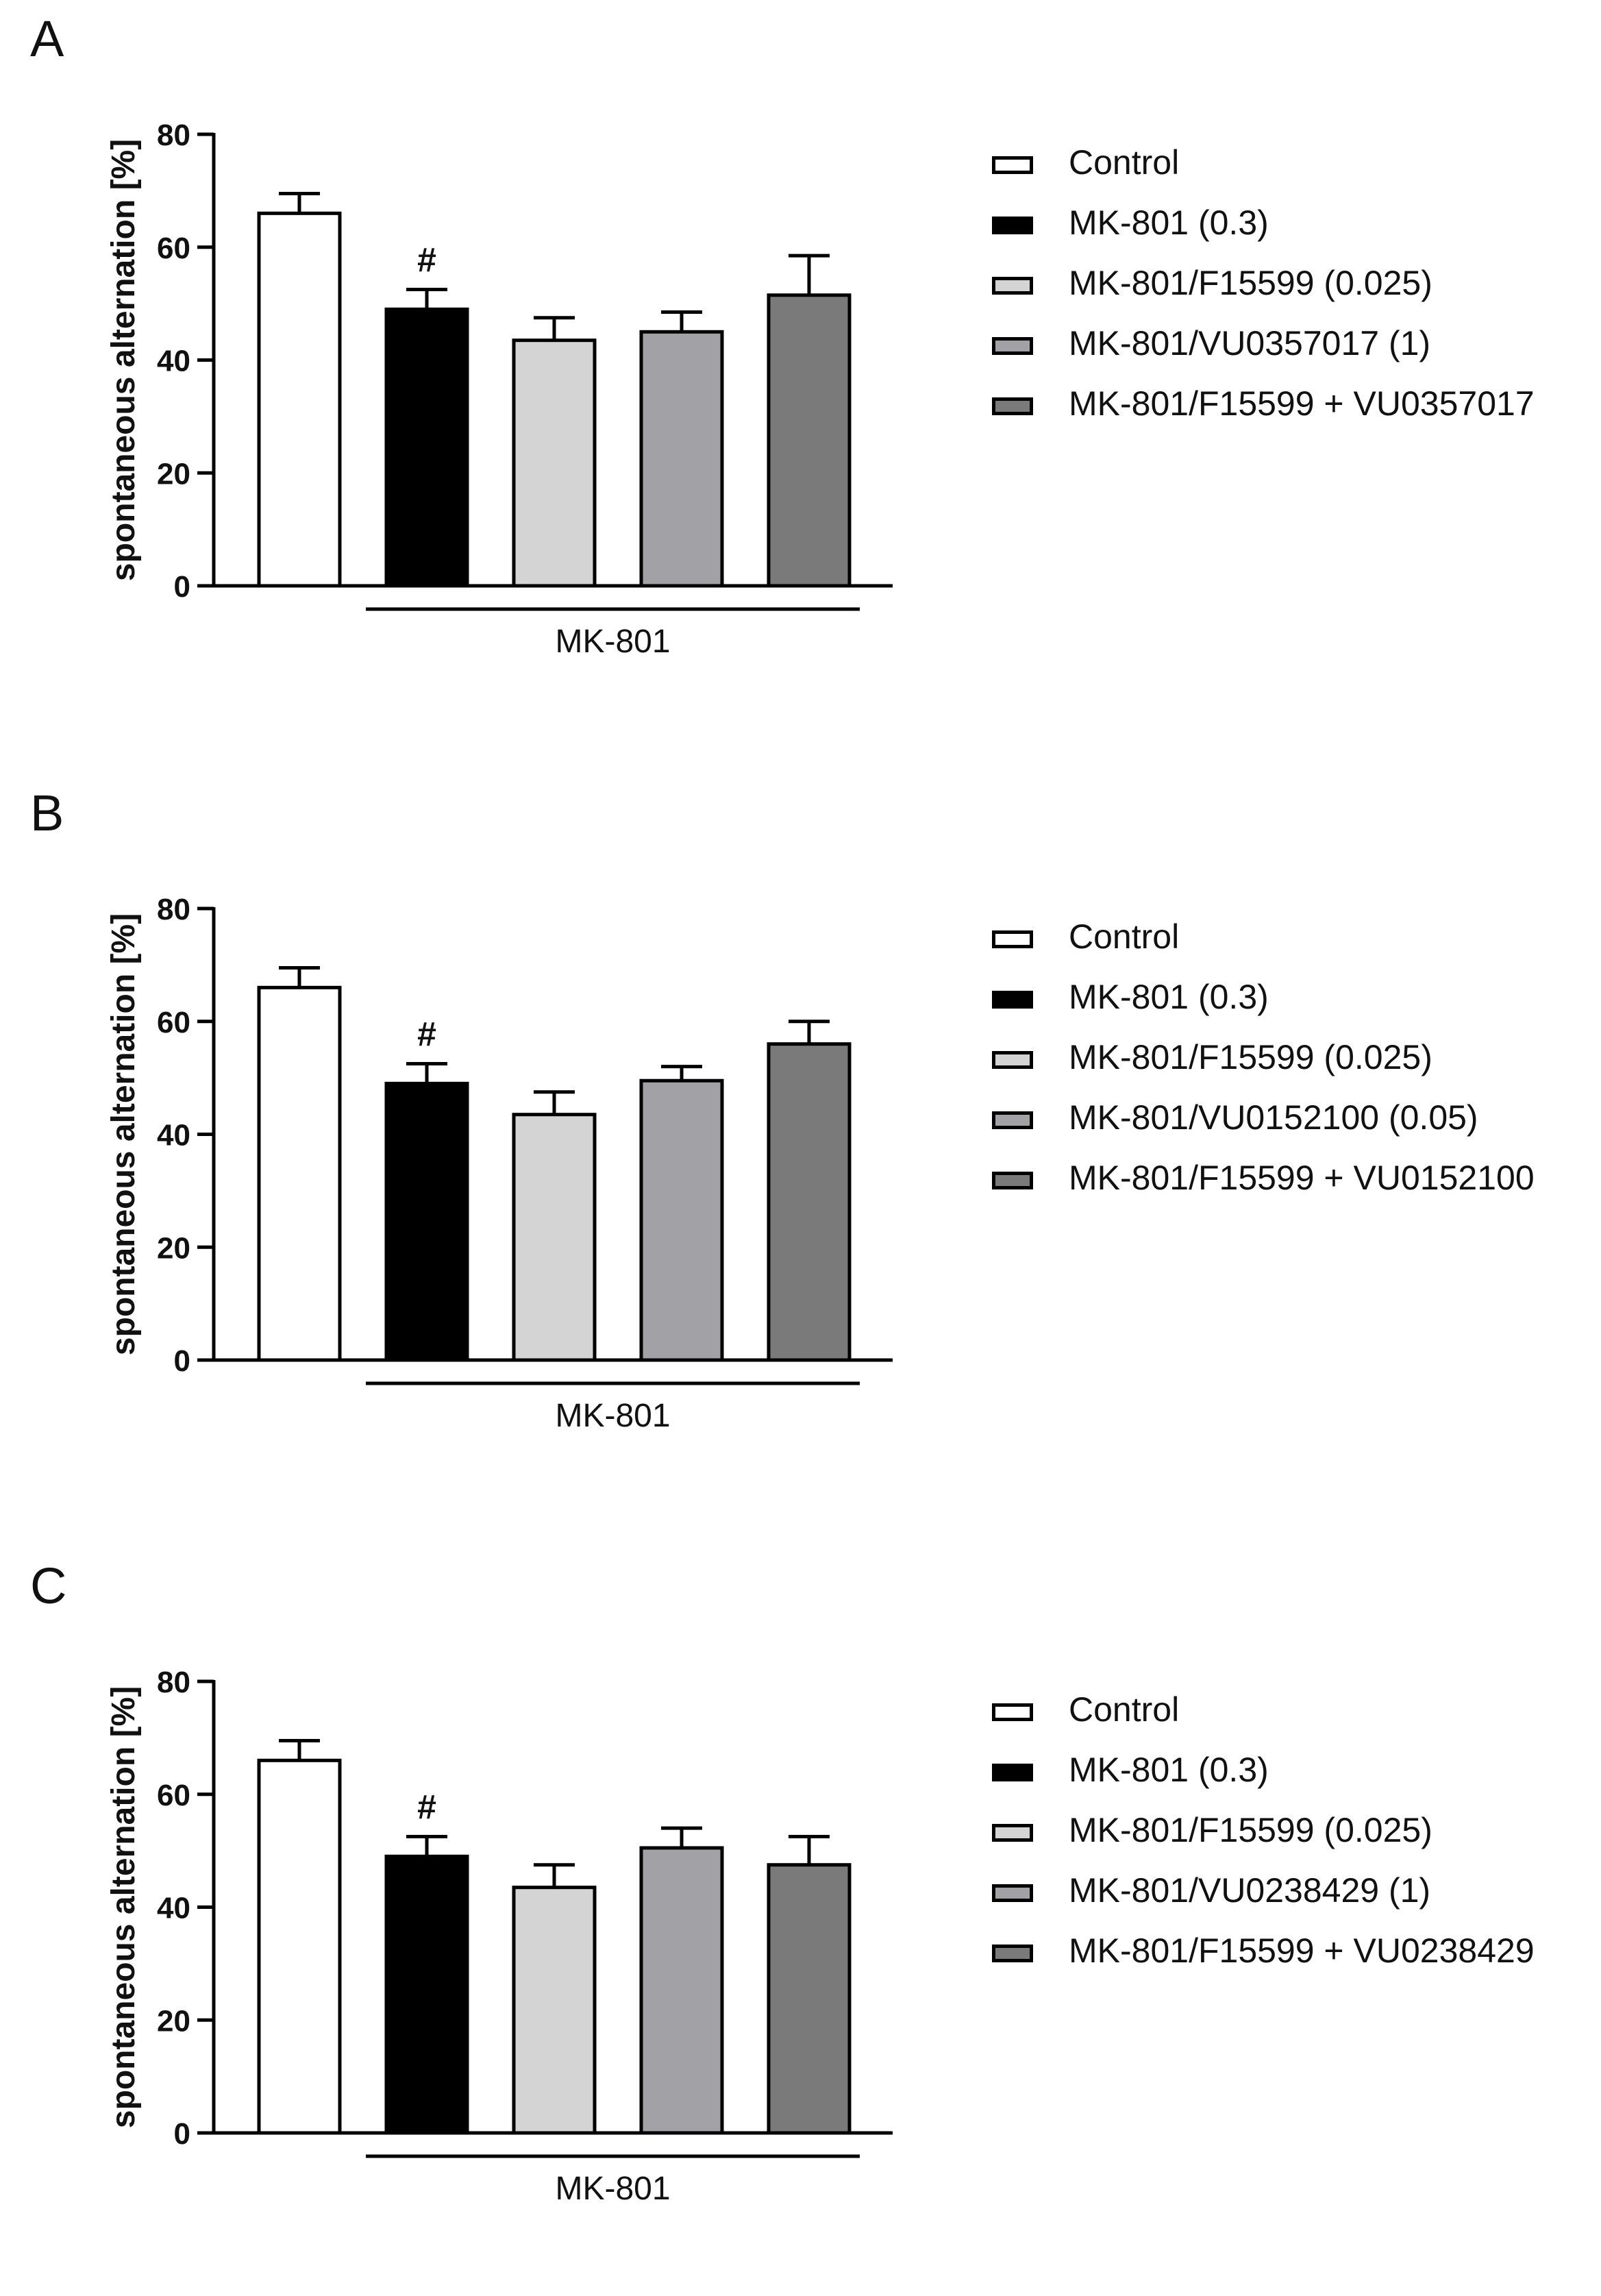 This screenshot has width=1601, height=2296. What do you see at coordinates (47, 813) in the screenshot?
I see `panel-letter: B` at bounding box center [47, 813].